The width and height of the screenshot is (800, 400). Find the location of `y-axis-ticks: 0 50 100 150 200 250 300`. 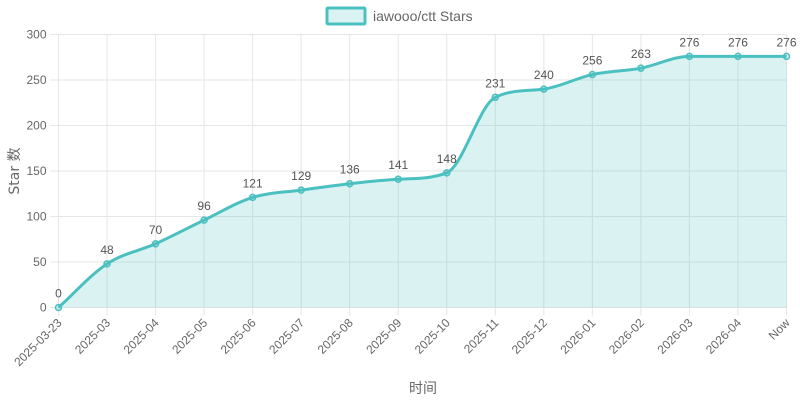

y-axis-ticks: 0 50 100 150 200 250 300 is located at coordinates (36, 171).